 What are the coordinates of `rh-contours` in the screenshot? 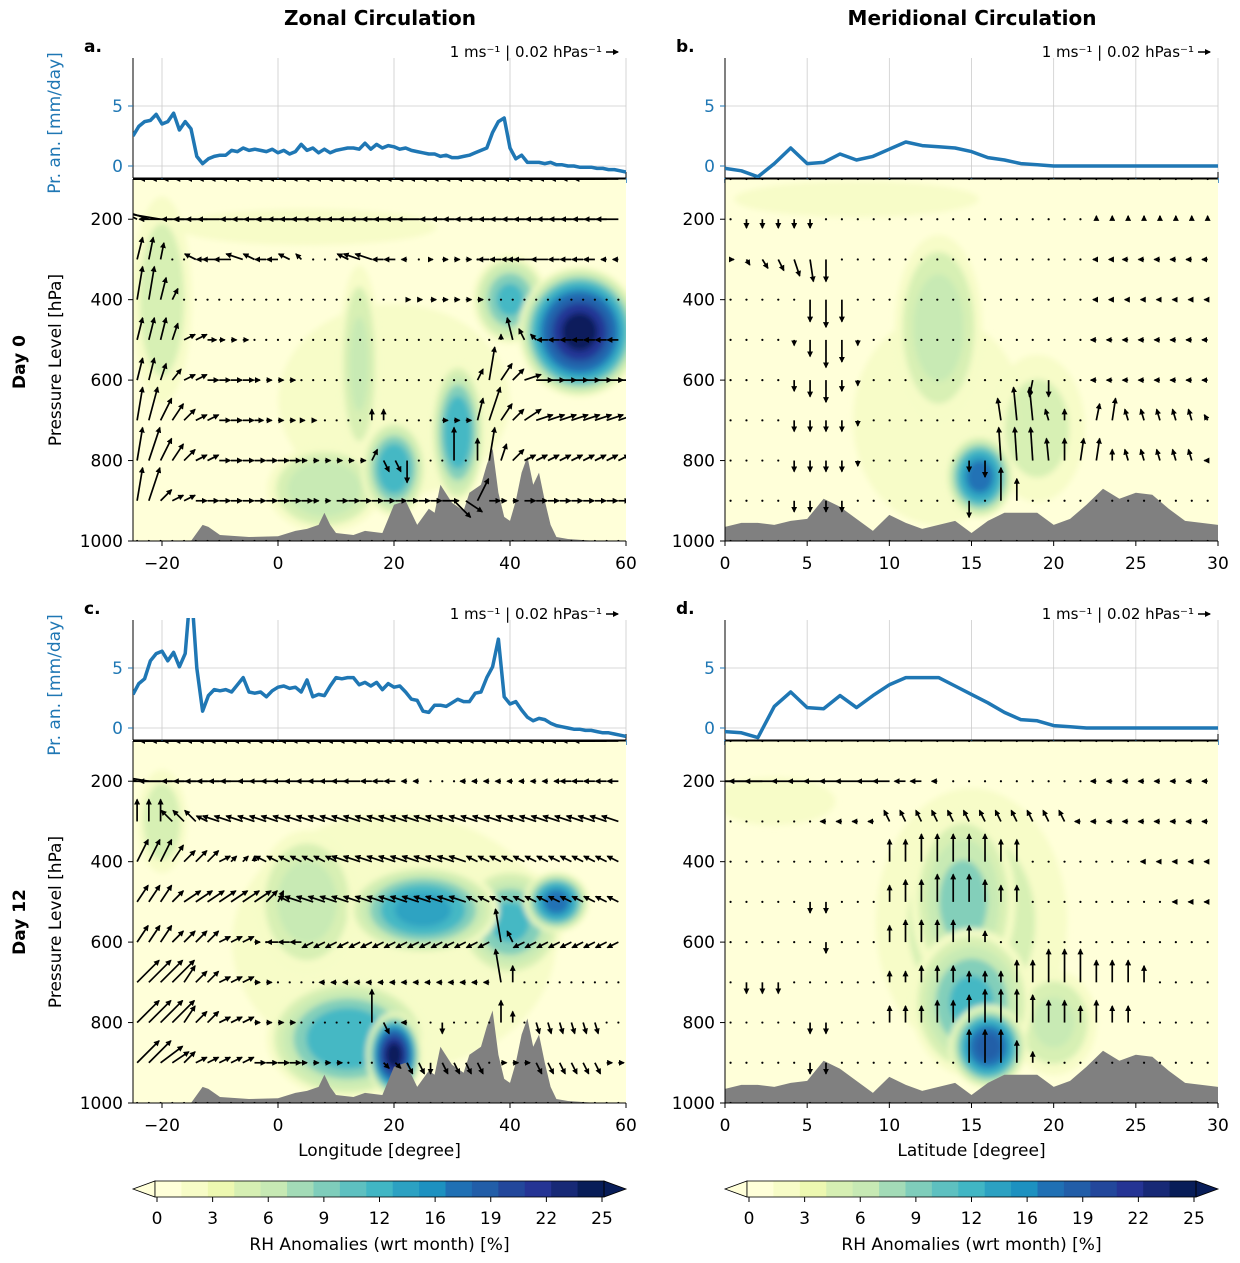 It's located at (909, 353).